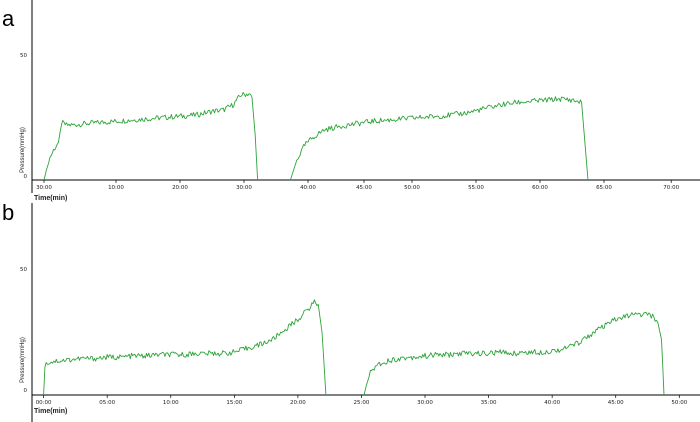 The width and height of the screenshot is (700, 422). What do you see at coordinates (23, 56) in the screenshot?
I see `y-tick-label-a-50: 50` at bounding box center [23, 56].